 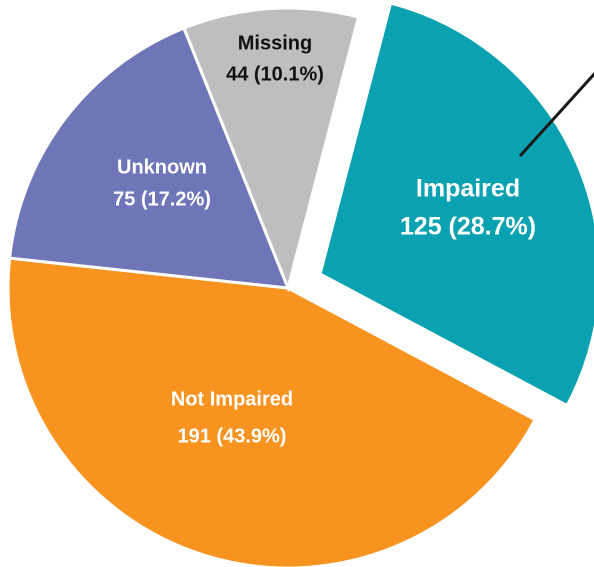 What do you see at coordinates (468, 227) in the screenshot?
I see `slice-value-label: 125 (28.7%)` at bounding box center [468, 227].